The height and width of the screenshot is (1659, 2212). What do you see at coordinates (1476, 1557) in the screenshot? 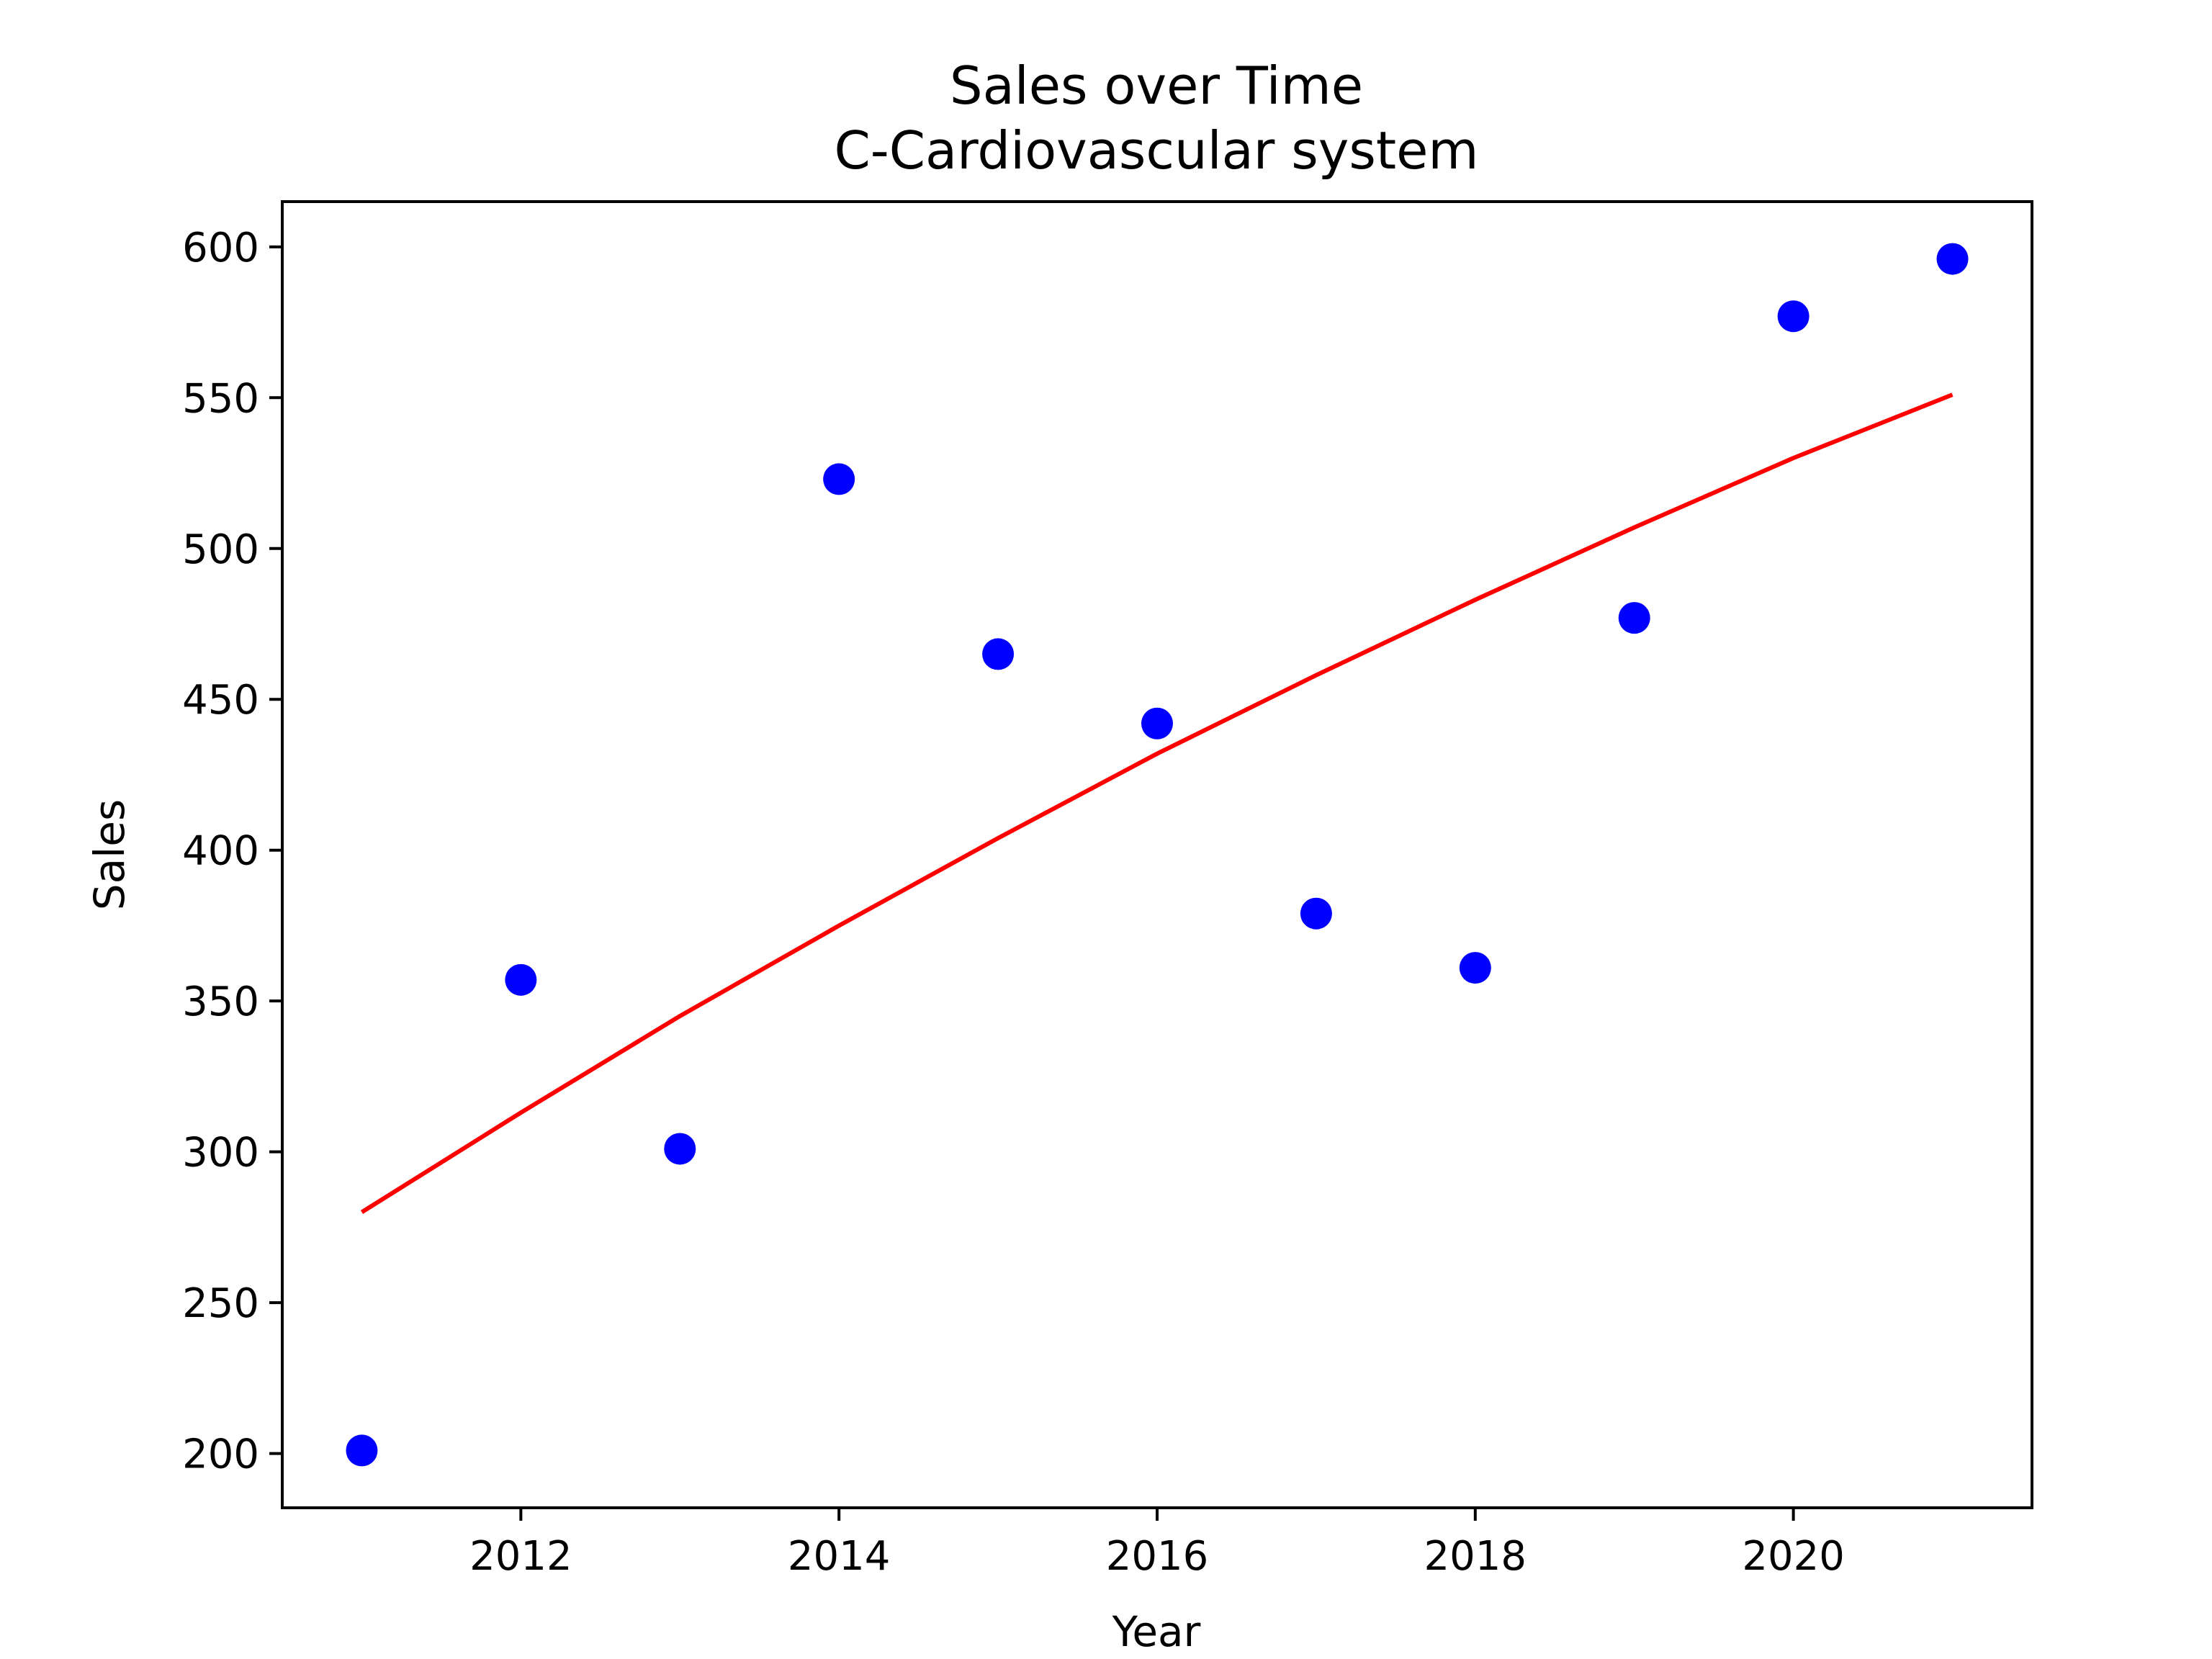
I see `x-tick-label: 2018` at bounding box center [1476, 1557].